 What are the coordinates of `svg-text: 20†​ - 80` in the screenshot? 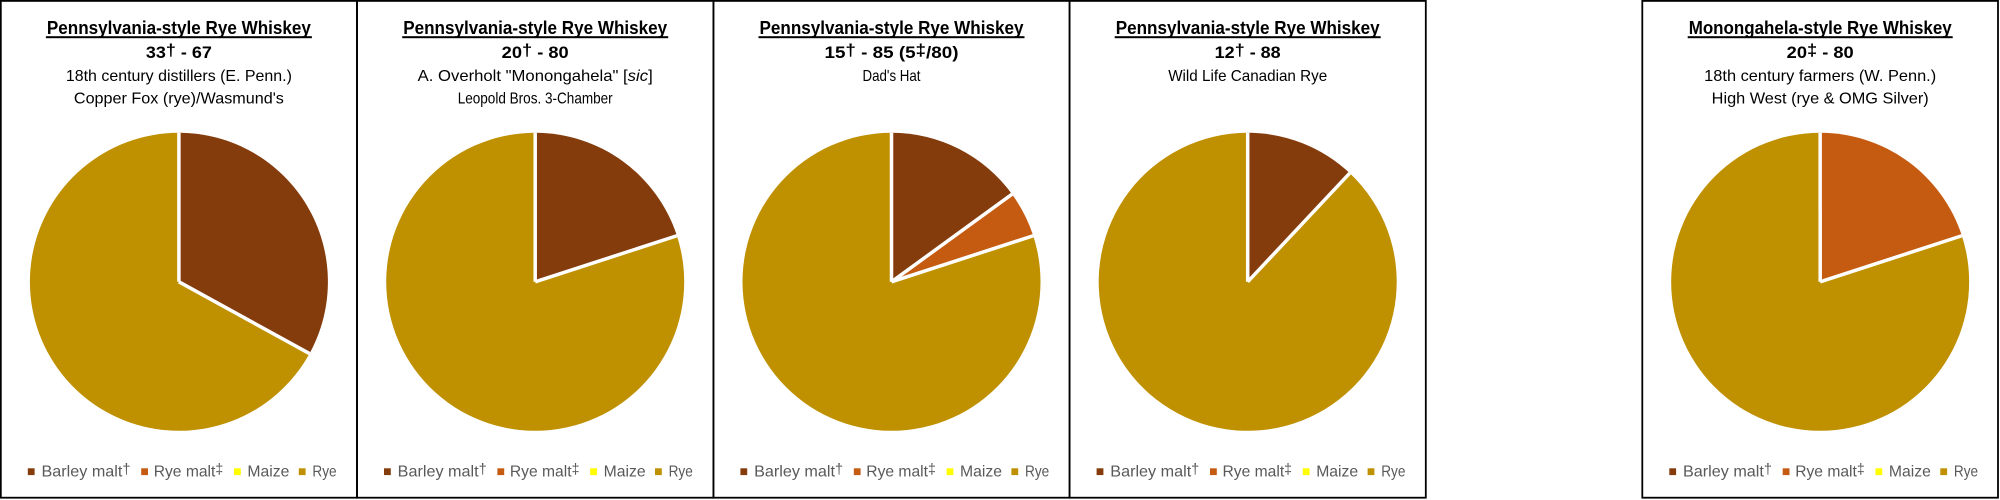 It's located at (535, 51).